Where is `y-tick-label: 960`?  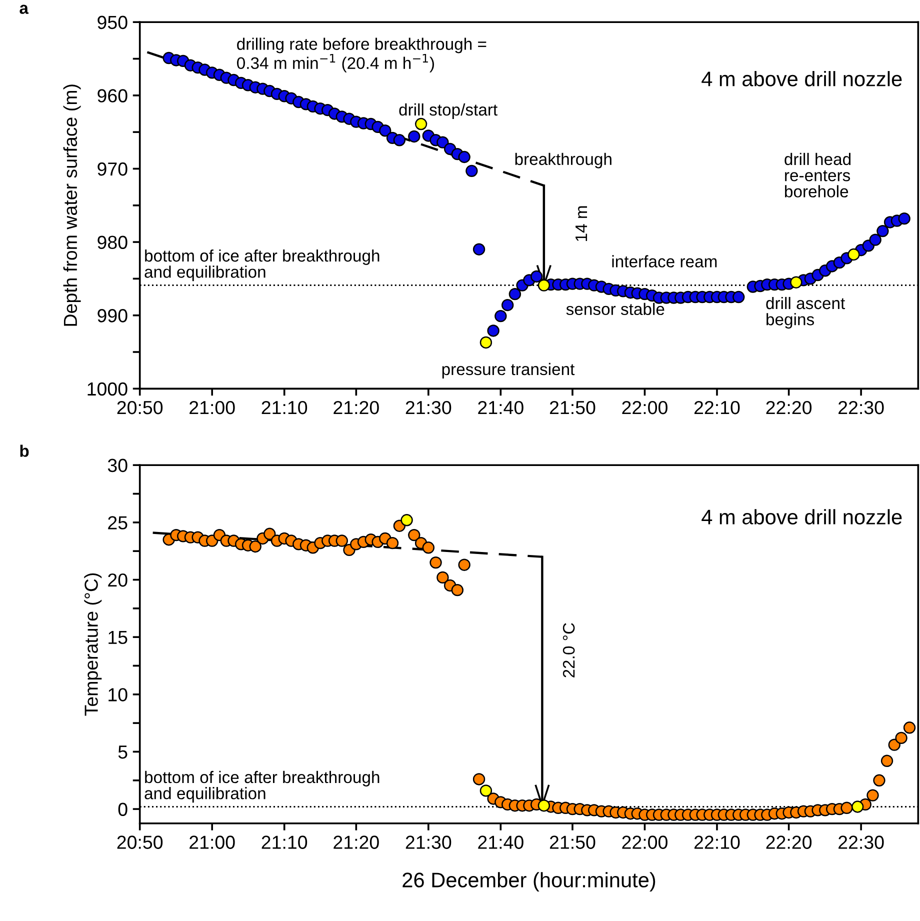 y-tick-label: 960 is located at coordinates (113, 95).